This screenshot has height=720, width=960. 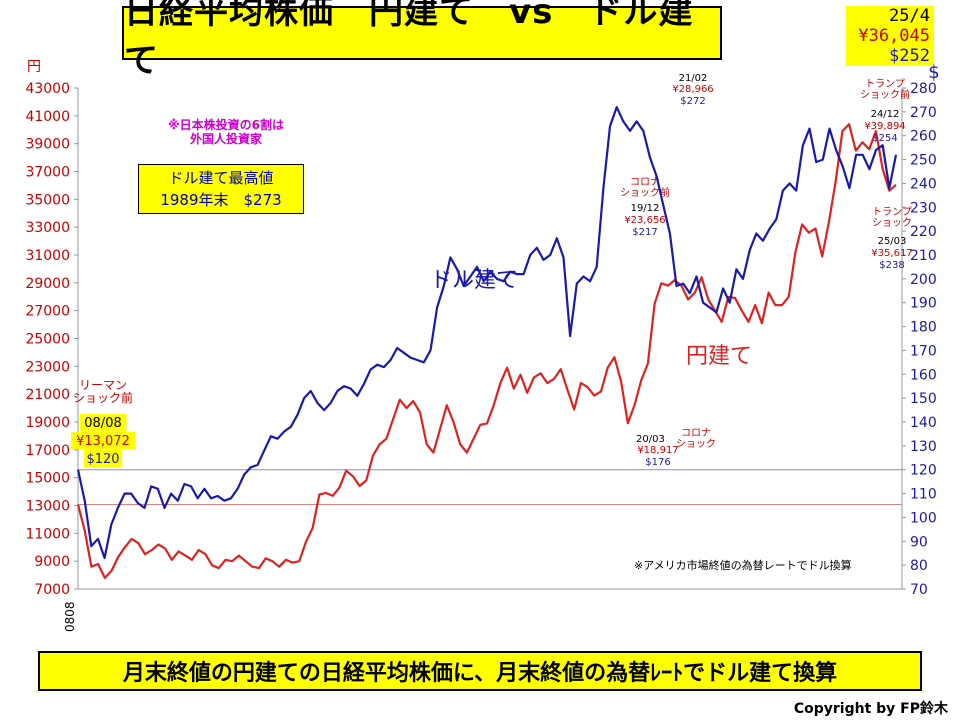 What do you see at coordinates (650, 439) in the screenshot?
I see `annotation-label: 20/03` at bounding box center [650, 439].